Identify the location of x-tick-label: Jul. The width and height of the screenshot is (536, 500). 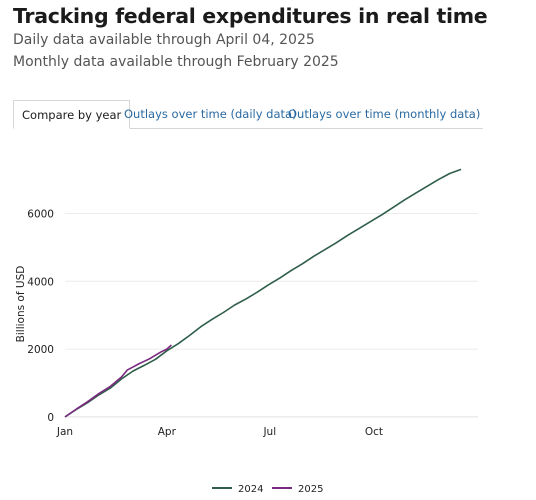
(269, 432).